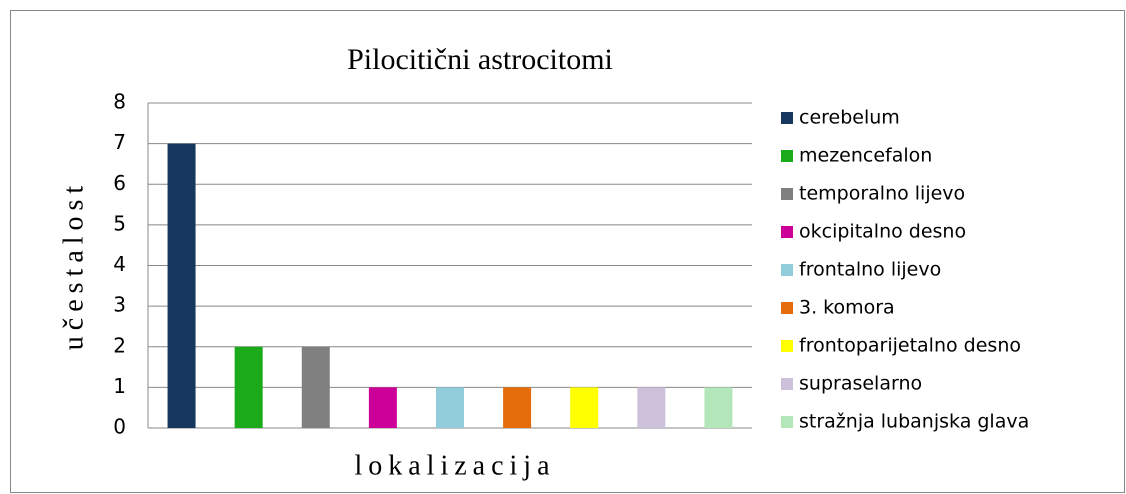 Image resolution: width=1126 pixels, height=494 pixels. I want to click on y-axis-label: učestalost, so click(73, 265).